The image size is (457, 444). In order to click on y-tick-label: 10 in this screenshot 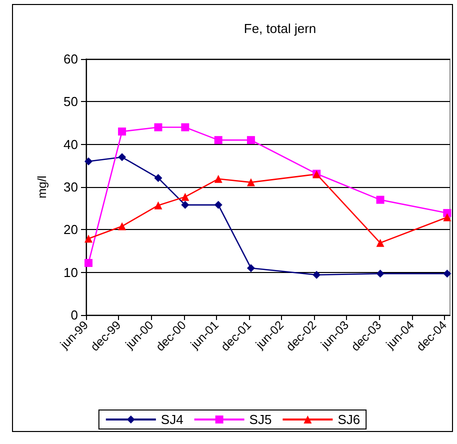, I will do `click(71, 272)`.